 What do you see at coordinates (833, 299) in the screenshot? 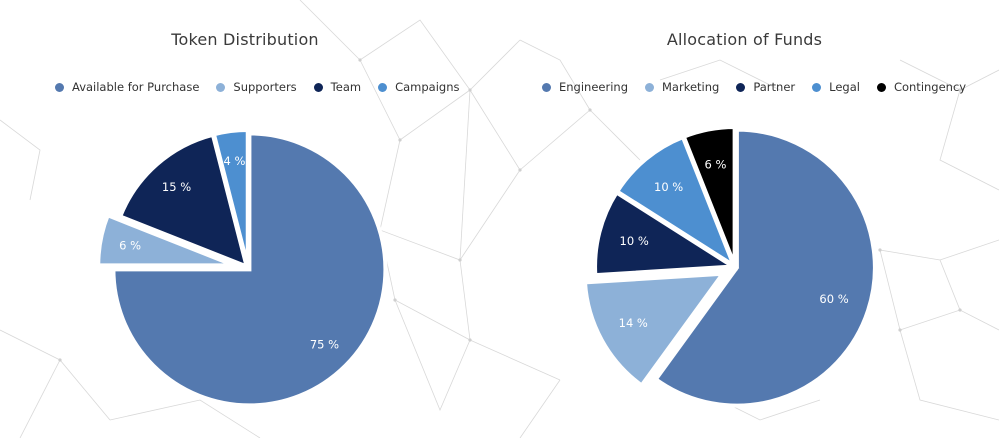
I see `slice-value-label: 60 %` at bounding box center [833, 299].